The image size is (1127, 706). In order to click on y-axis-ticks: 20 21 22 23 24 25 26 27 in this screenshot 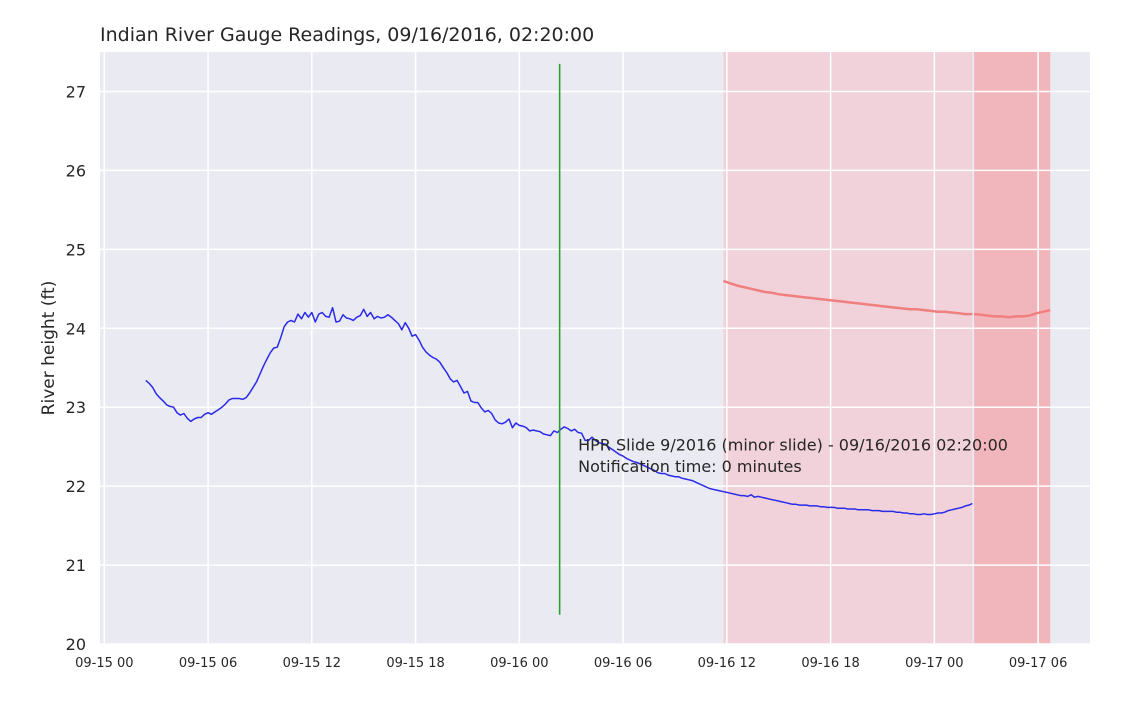, I will do `click(76, 368)`.